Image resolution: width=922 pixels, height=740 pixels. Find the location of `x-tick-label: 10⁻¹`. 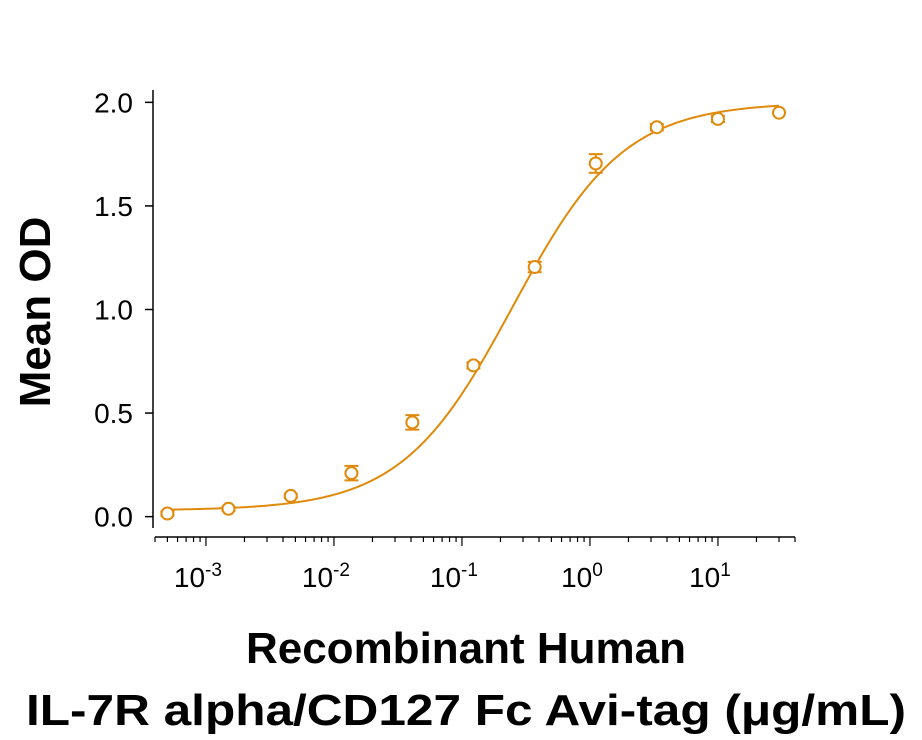

x-tick-label: 10⁻¹ is located at coordinates (454, 576).